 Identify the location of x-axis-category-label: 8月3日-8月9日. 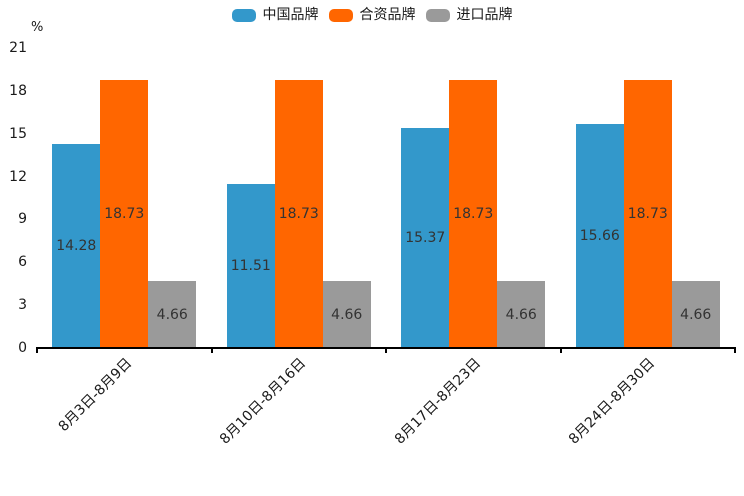
(95, 395).